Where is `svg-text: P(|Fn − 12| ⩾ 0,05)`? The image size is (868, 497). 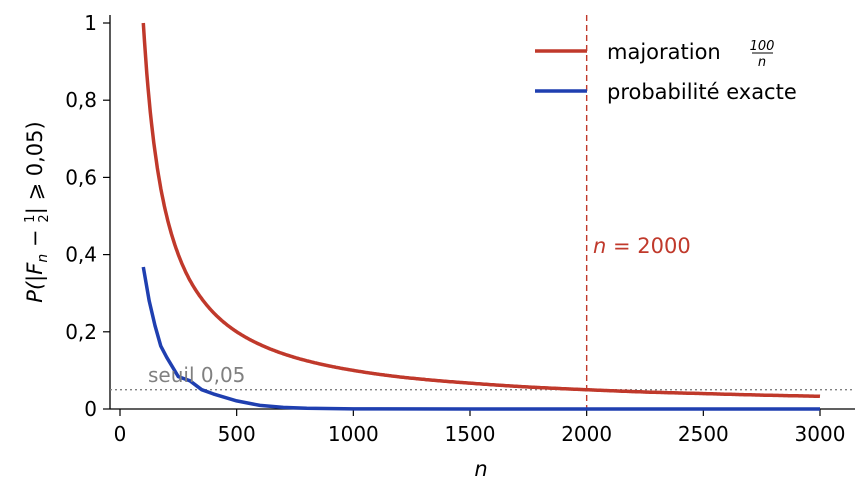 svg-text: P(|Fn − 12| ⩾ 0,05) is located at coordinates (37, 211).